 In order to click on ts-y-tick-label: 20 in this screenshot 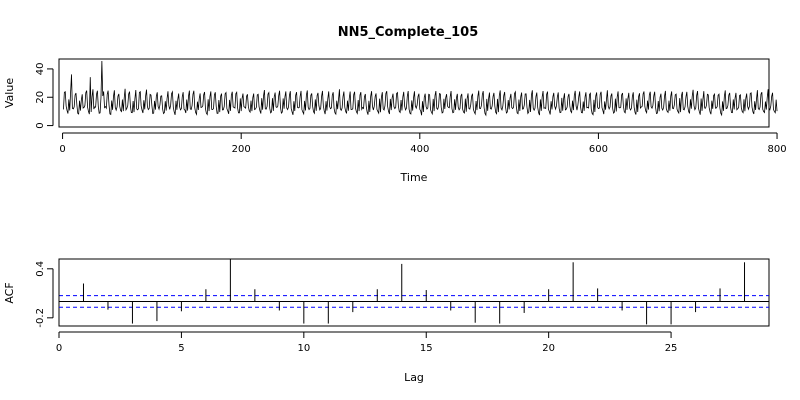, I will do `click(40, 97)`.